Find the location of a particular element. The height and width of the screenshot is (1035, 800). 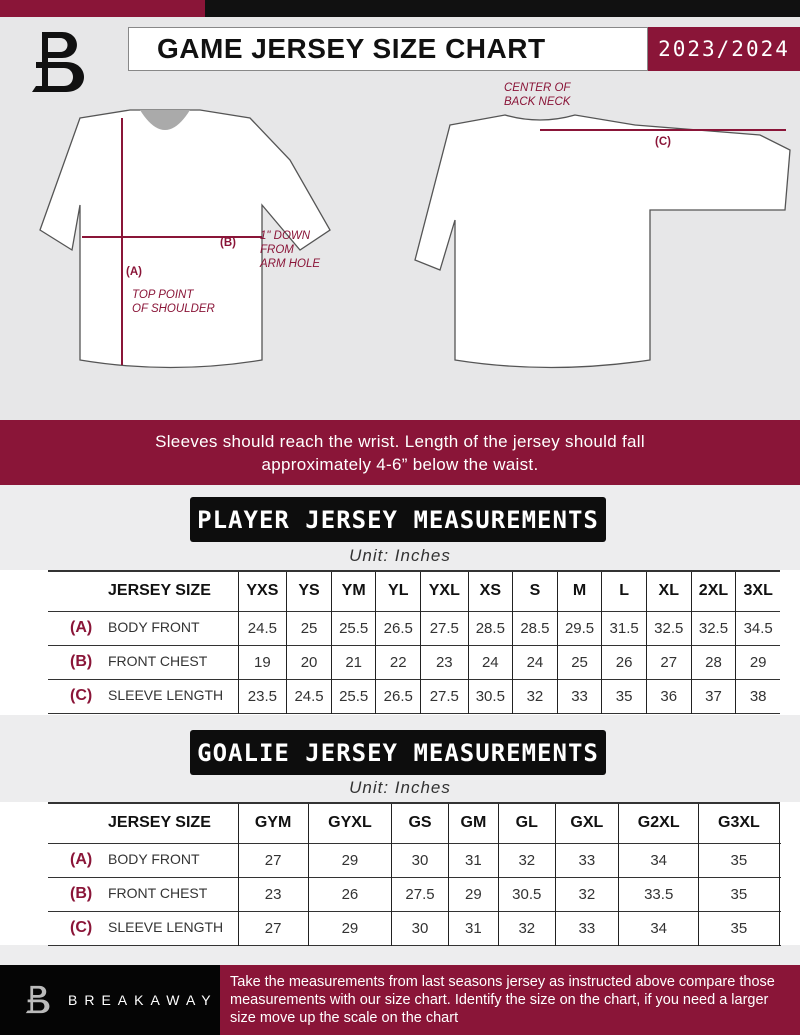

table-cell: 20 is located at coordinates (309, 662).